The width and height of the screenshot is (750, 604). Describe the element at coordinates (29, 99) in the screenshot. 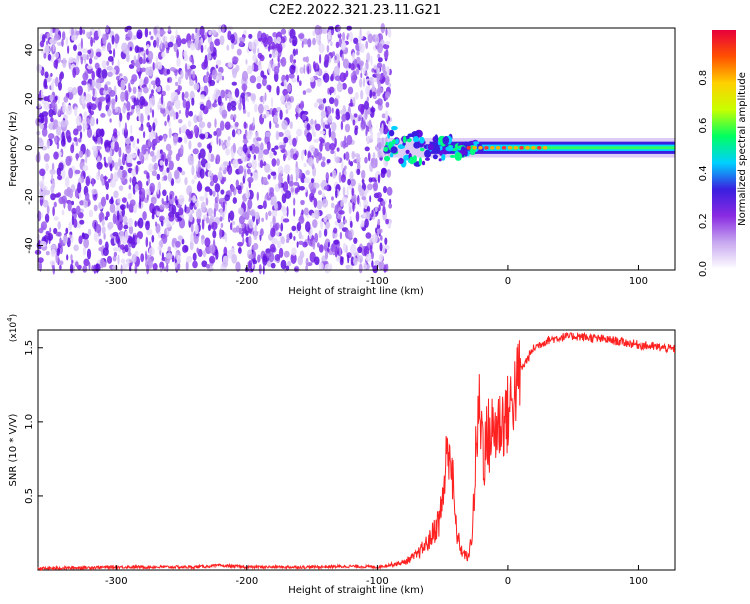

I see `y-tick-label: 20` at that location.